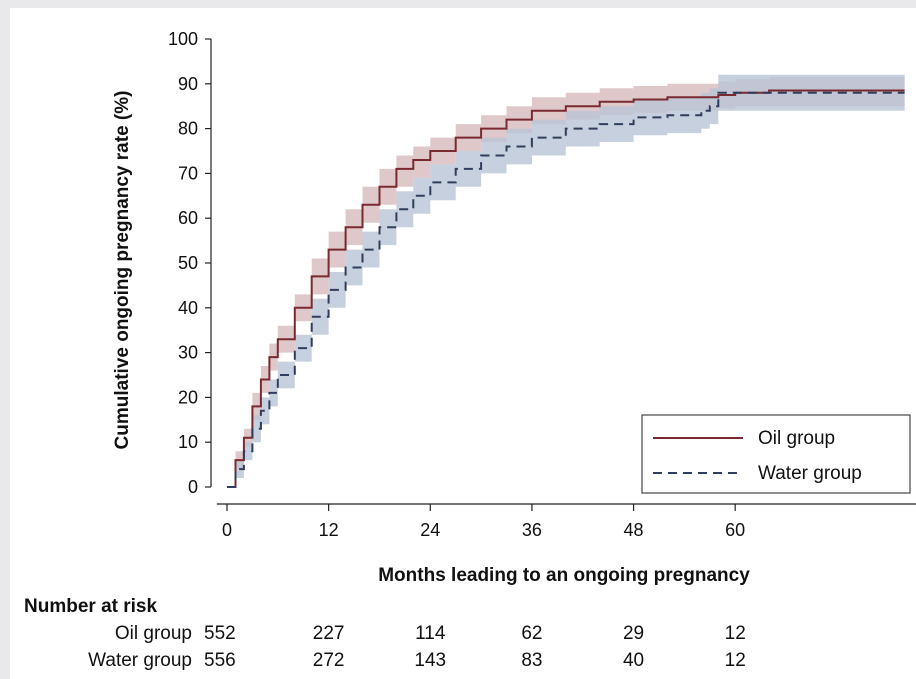 This screenshot has width=916, height=679. I want to click on x-tick-label: 60, so click(735, 530).